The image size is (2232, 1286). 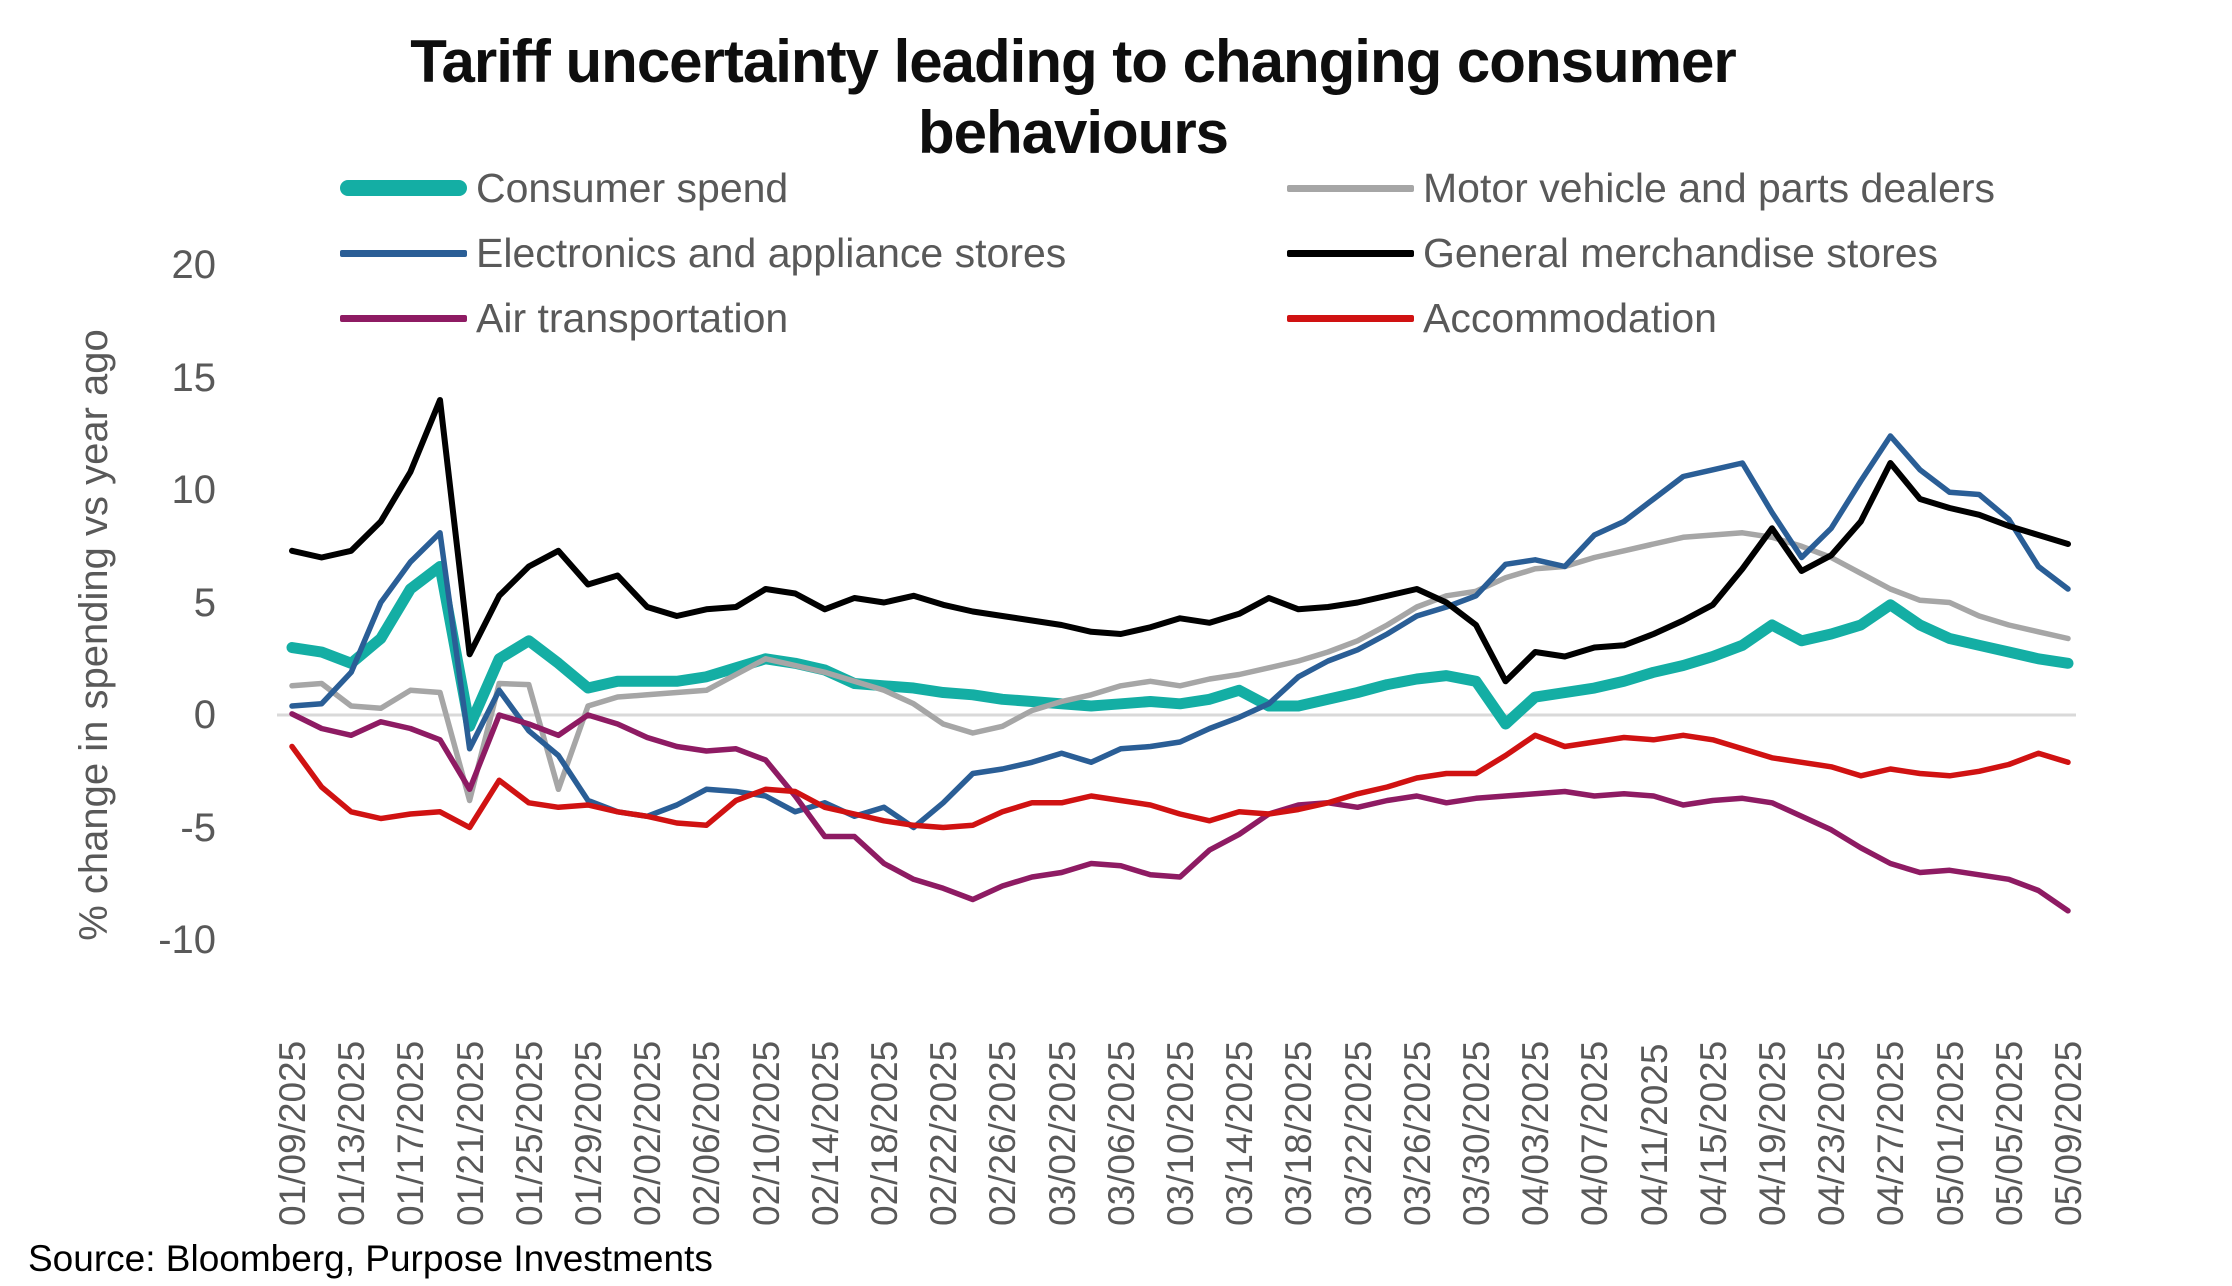 What do you see at coordinates (944, 1133) in the screenshot?
I see `x-tick-label-02-22-2025: 02/22/2025` at bounding box center [944, 1133].